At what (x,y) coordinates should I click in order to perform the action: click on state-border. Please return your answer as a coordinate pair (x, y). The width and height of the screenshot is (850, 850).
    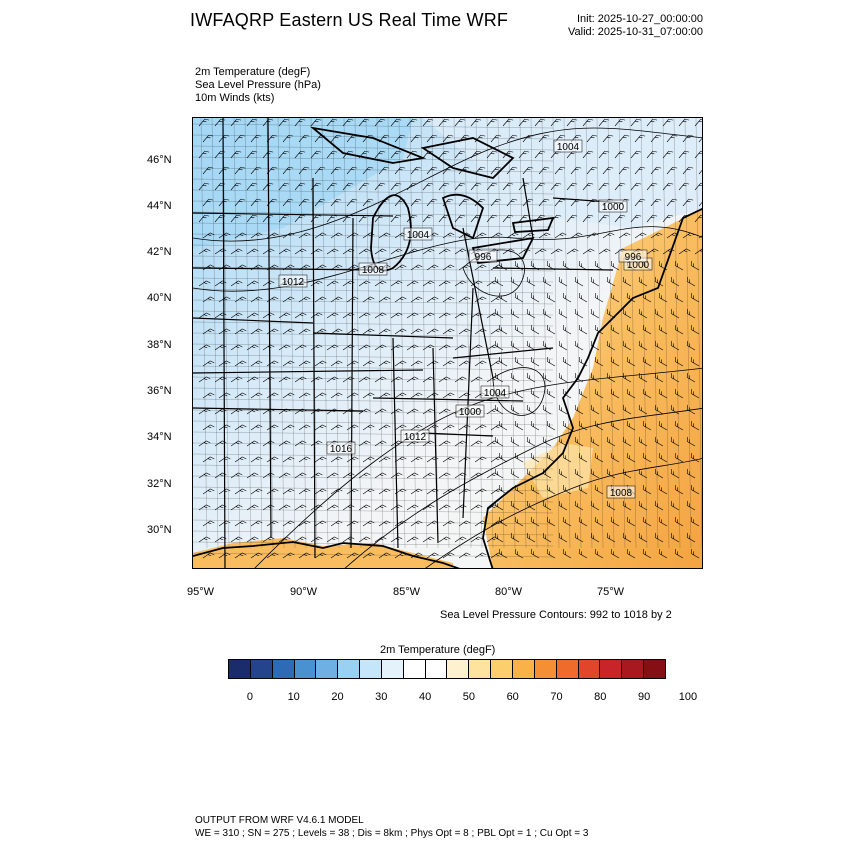
    Looking at the image, I should click on (458, 434).